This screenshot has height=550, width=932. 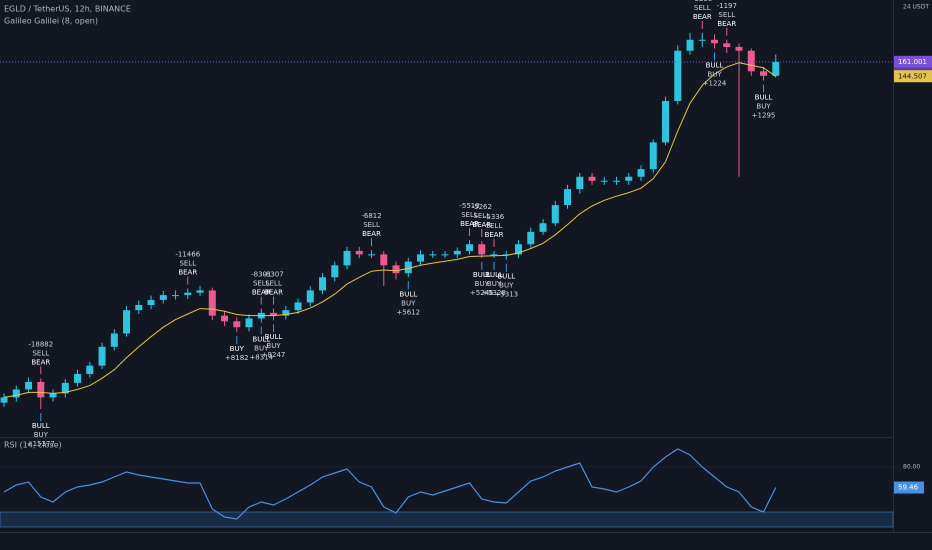 I want to click on signal-text: -1197, so click(x=727, y=6).